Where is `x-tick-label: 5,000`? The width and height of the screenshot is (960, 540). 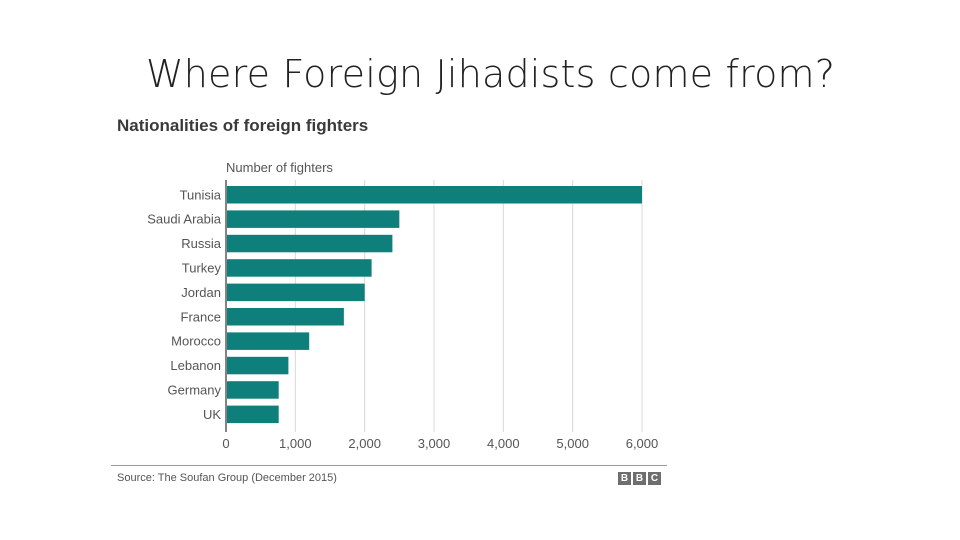
x-tick-label: 5,000 is located at coordinates (572, 443).